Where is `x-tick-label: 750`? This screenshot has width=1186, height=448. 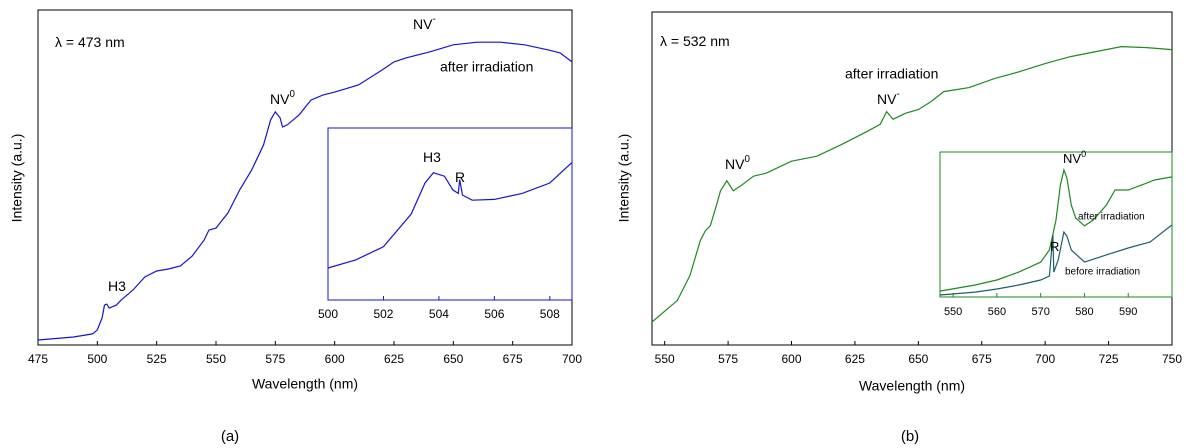
x-tick-label: 750 is located at coordinates (1172, 359).